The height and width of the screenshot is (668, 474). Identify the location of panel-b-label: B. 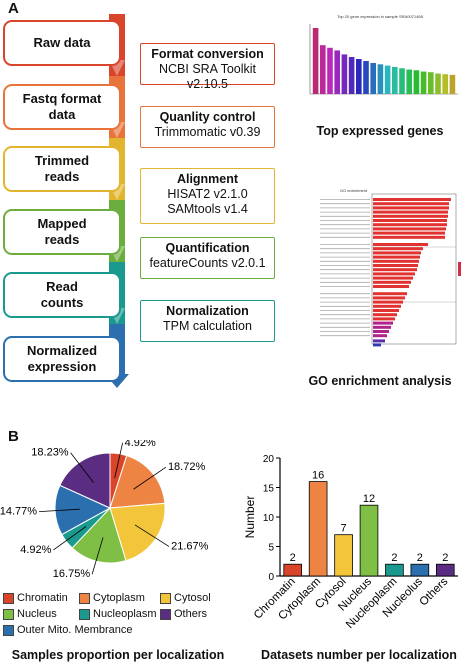
(13, 436).